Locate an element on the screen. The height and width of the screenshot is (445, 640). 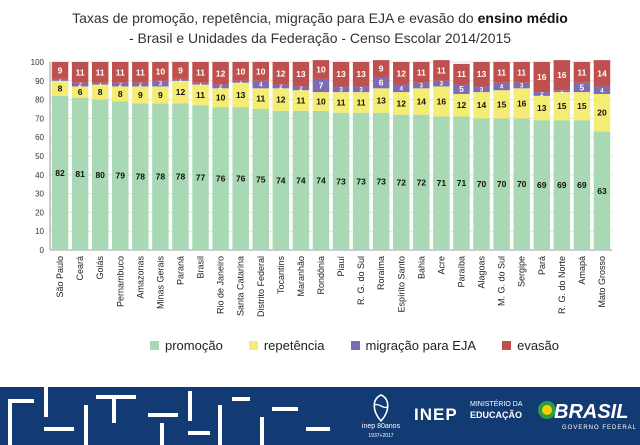
legend-label: evasão is located at coordinates (538, 345).